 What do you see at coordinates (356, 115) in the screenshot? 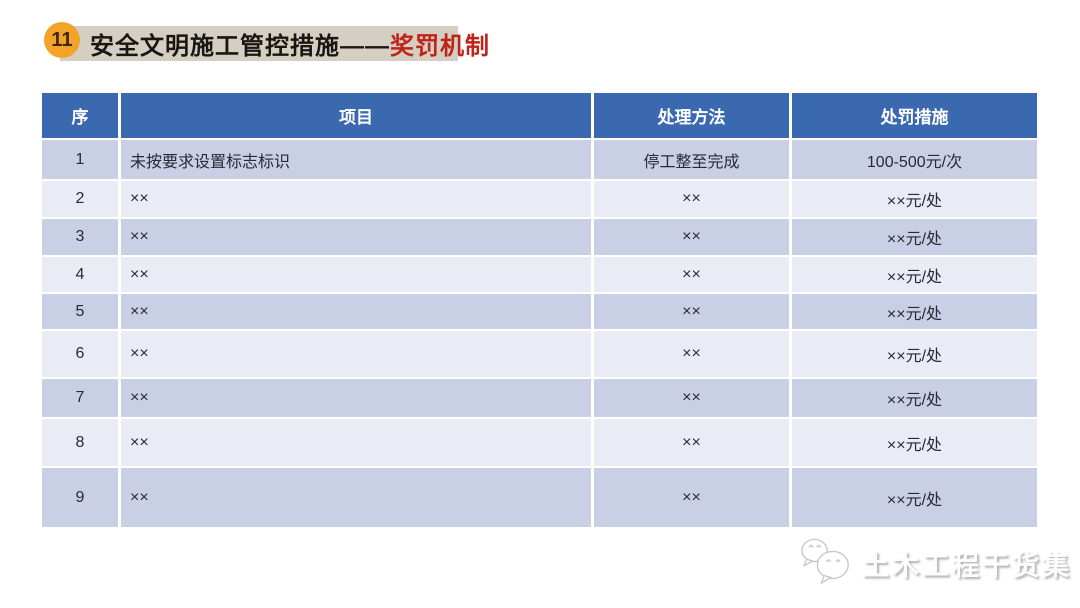
I see `header-item: 项目` at bounding box center [356, 115].